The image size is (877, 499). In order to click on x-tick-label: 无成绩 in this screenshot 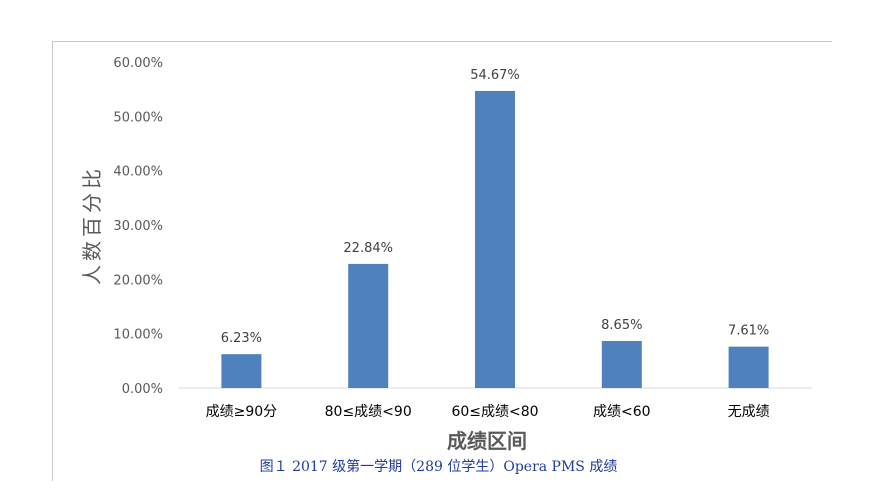, I will do `click(749, 412)`.